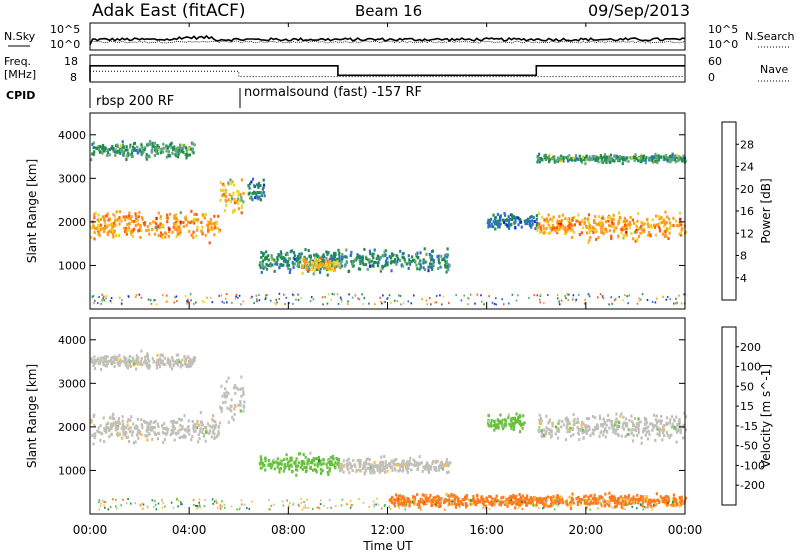 Image resolution: width=800 pixels, height=554 pixels. I want to click on colorbar-tick-label: -15, so click(749, 426).